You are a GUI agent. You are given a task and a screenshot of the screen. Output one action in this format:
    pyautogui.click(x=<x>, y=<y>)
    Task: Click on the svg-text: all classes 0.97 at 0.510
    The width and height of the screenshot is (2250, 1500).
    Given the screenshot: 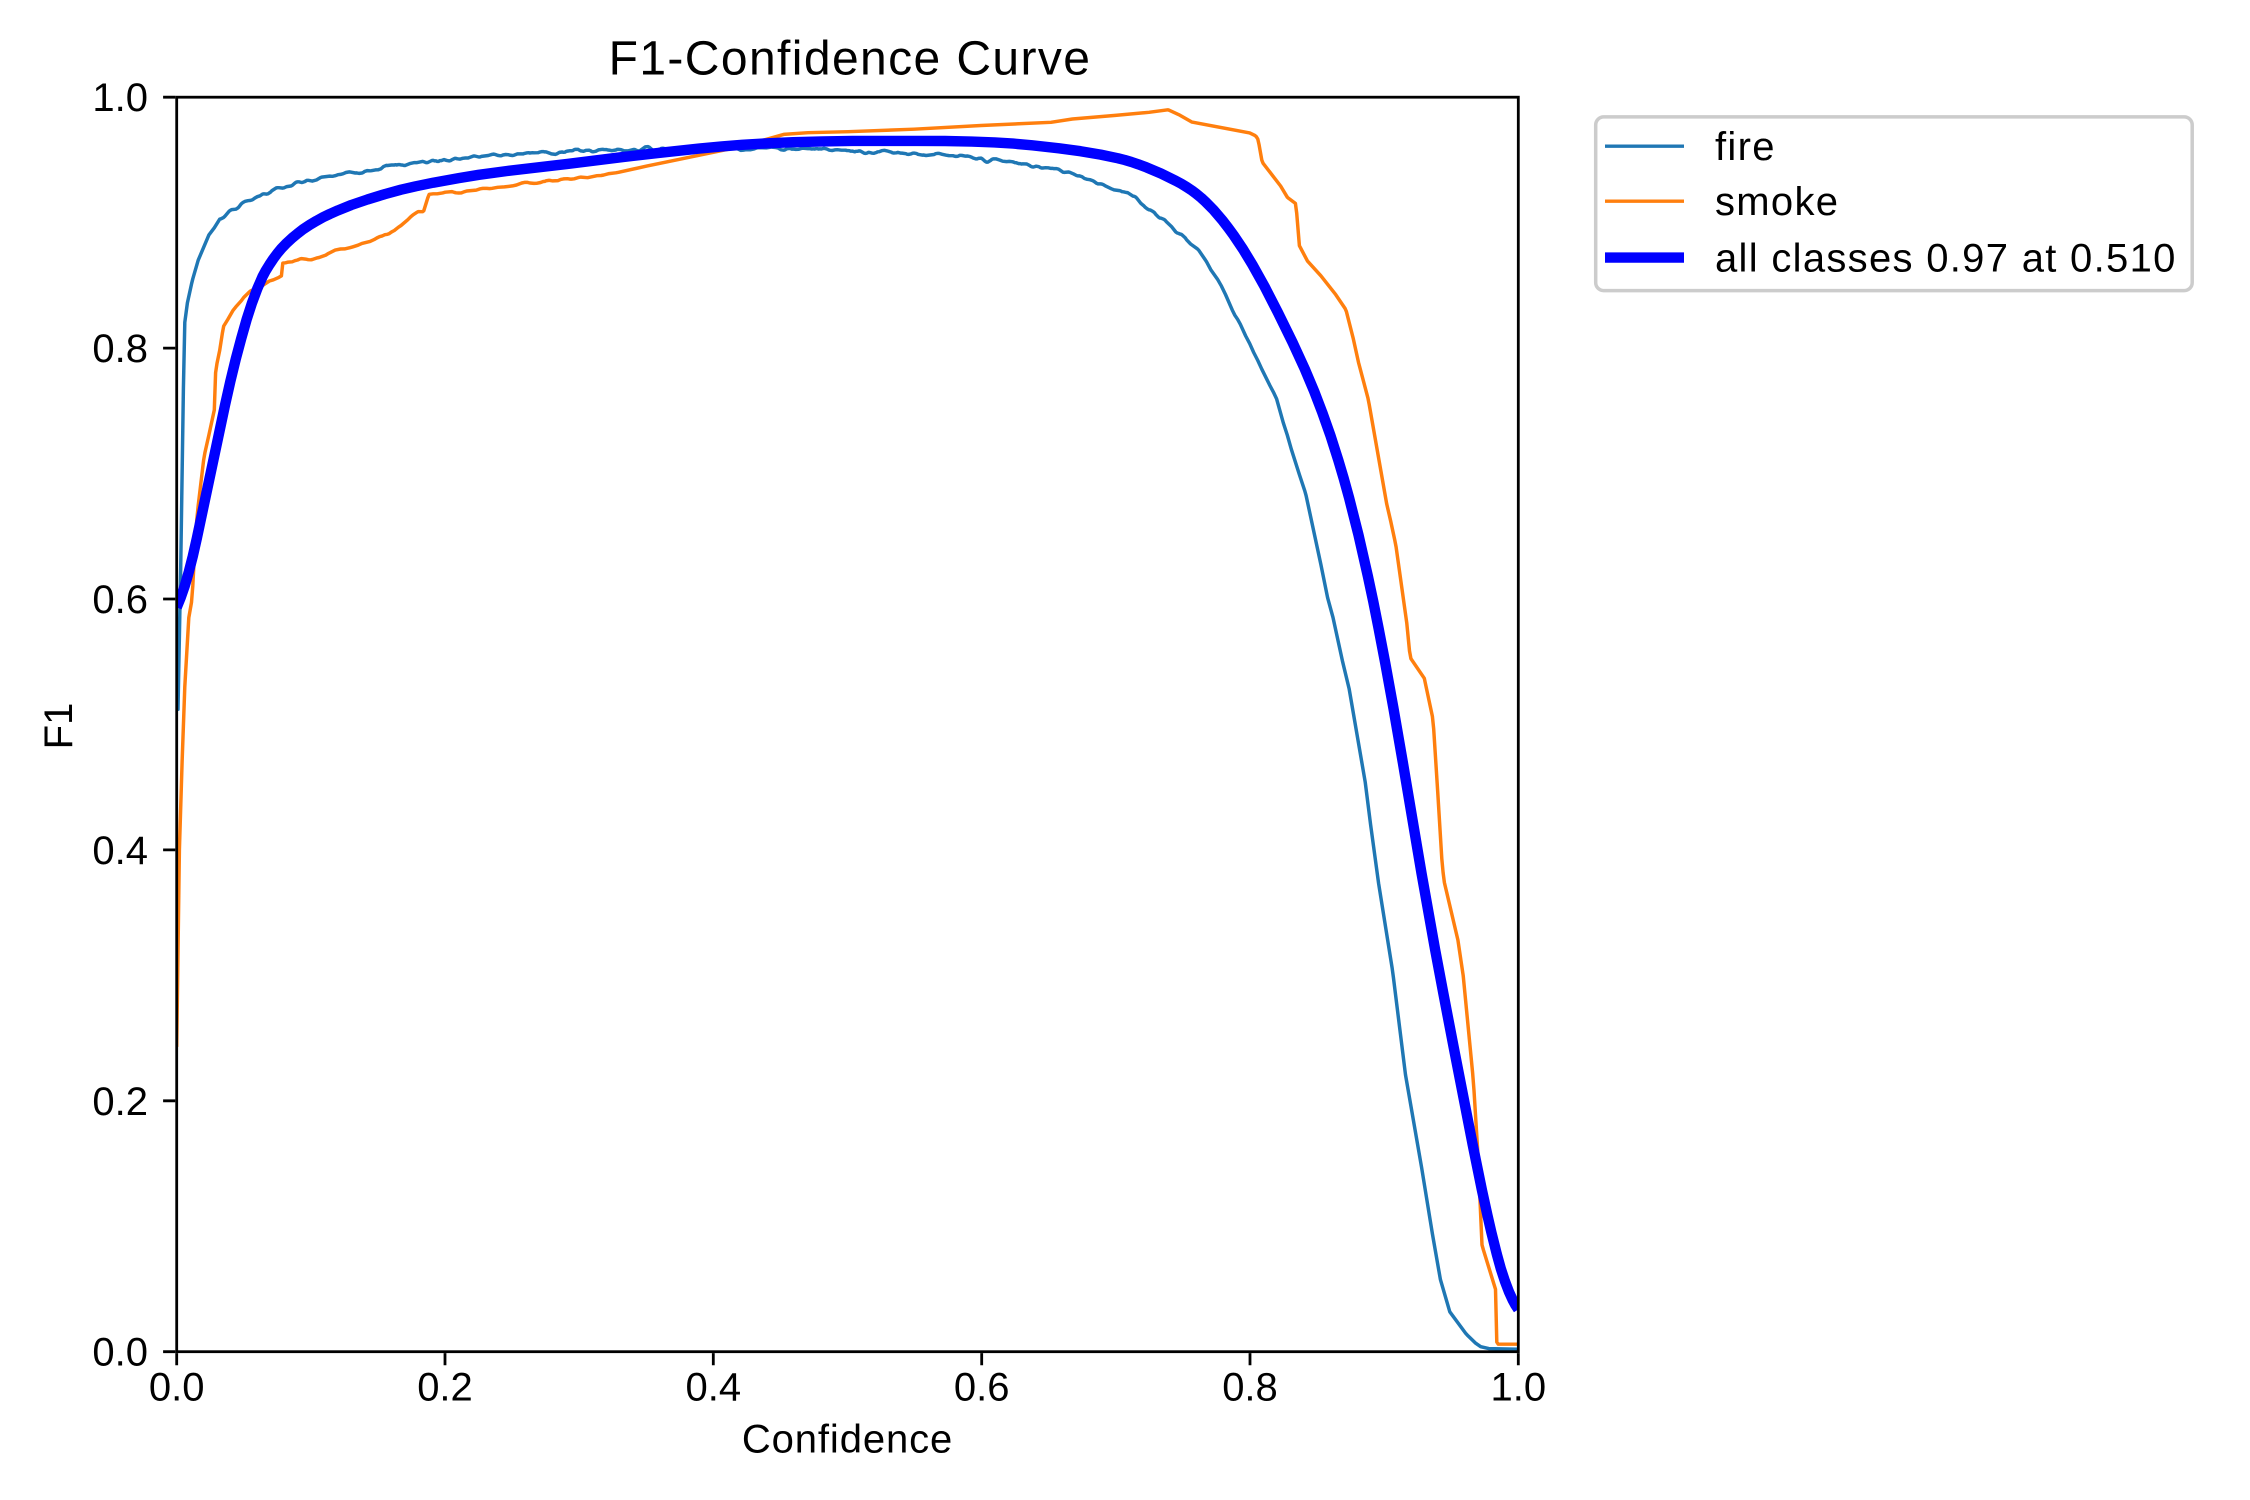 What is the action you would take?
    pyautogui.click(x=1946, y=258)
    